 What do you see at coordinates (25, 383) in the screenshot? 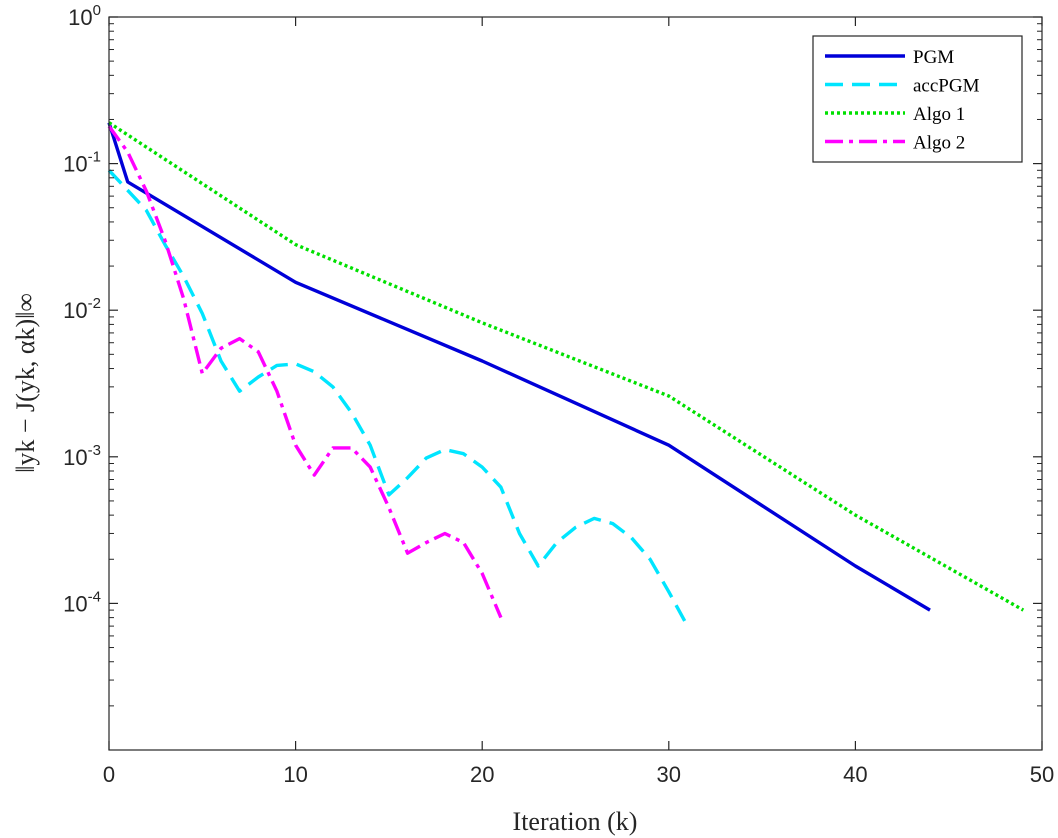
I see `y-axis-label: ‖yk − J(yk, αk)‖∞` at bounding box center [25, 383].